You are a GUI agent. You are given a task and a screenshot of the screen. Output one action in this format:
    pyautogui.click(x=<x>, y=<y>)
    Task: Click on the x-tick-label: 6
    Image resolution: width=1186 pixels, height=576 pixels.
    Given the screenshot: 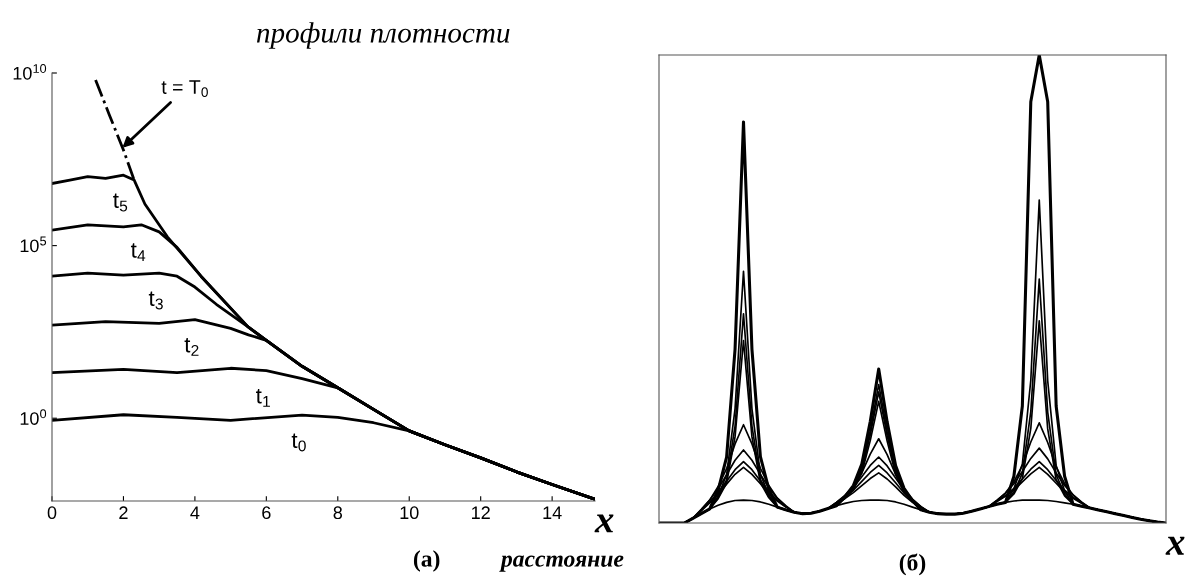 What is the action you would take?
    pyautogui.click(x=266, y=513)
    